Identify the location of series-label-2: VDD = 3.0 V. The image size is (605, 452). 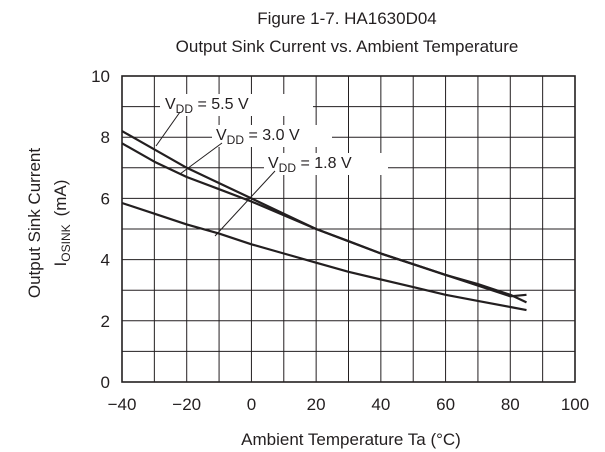
(258, 137).